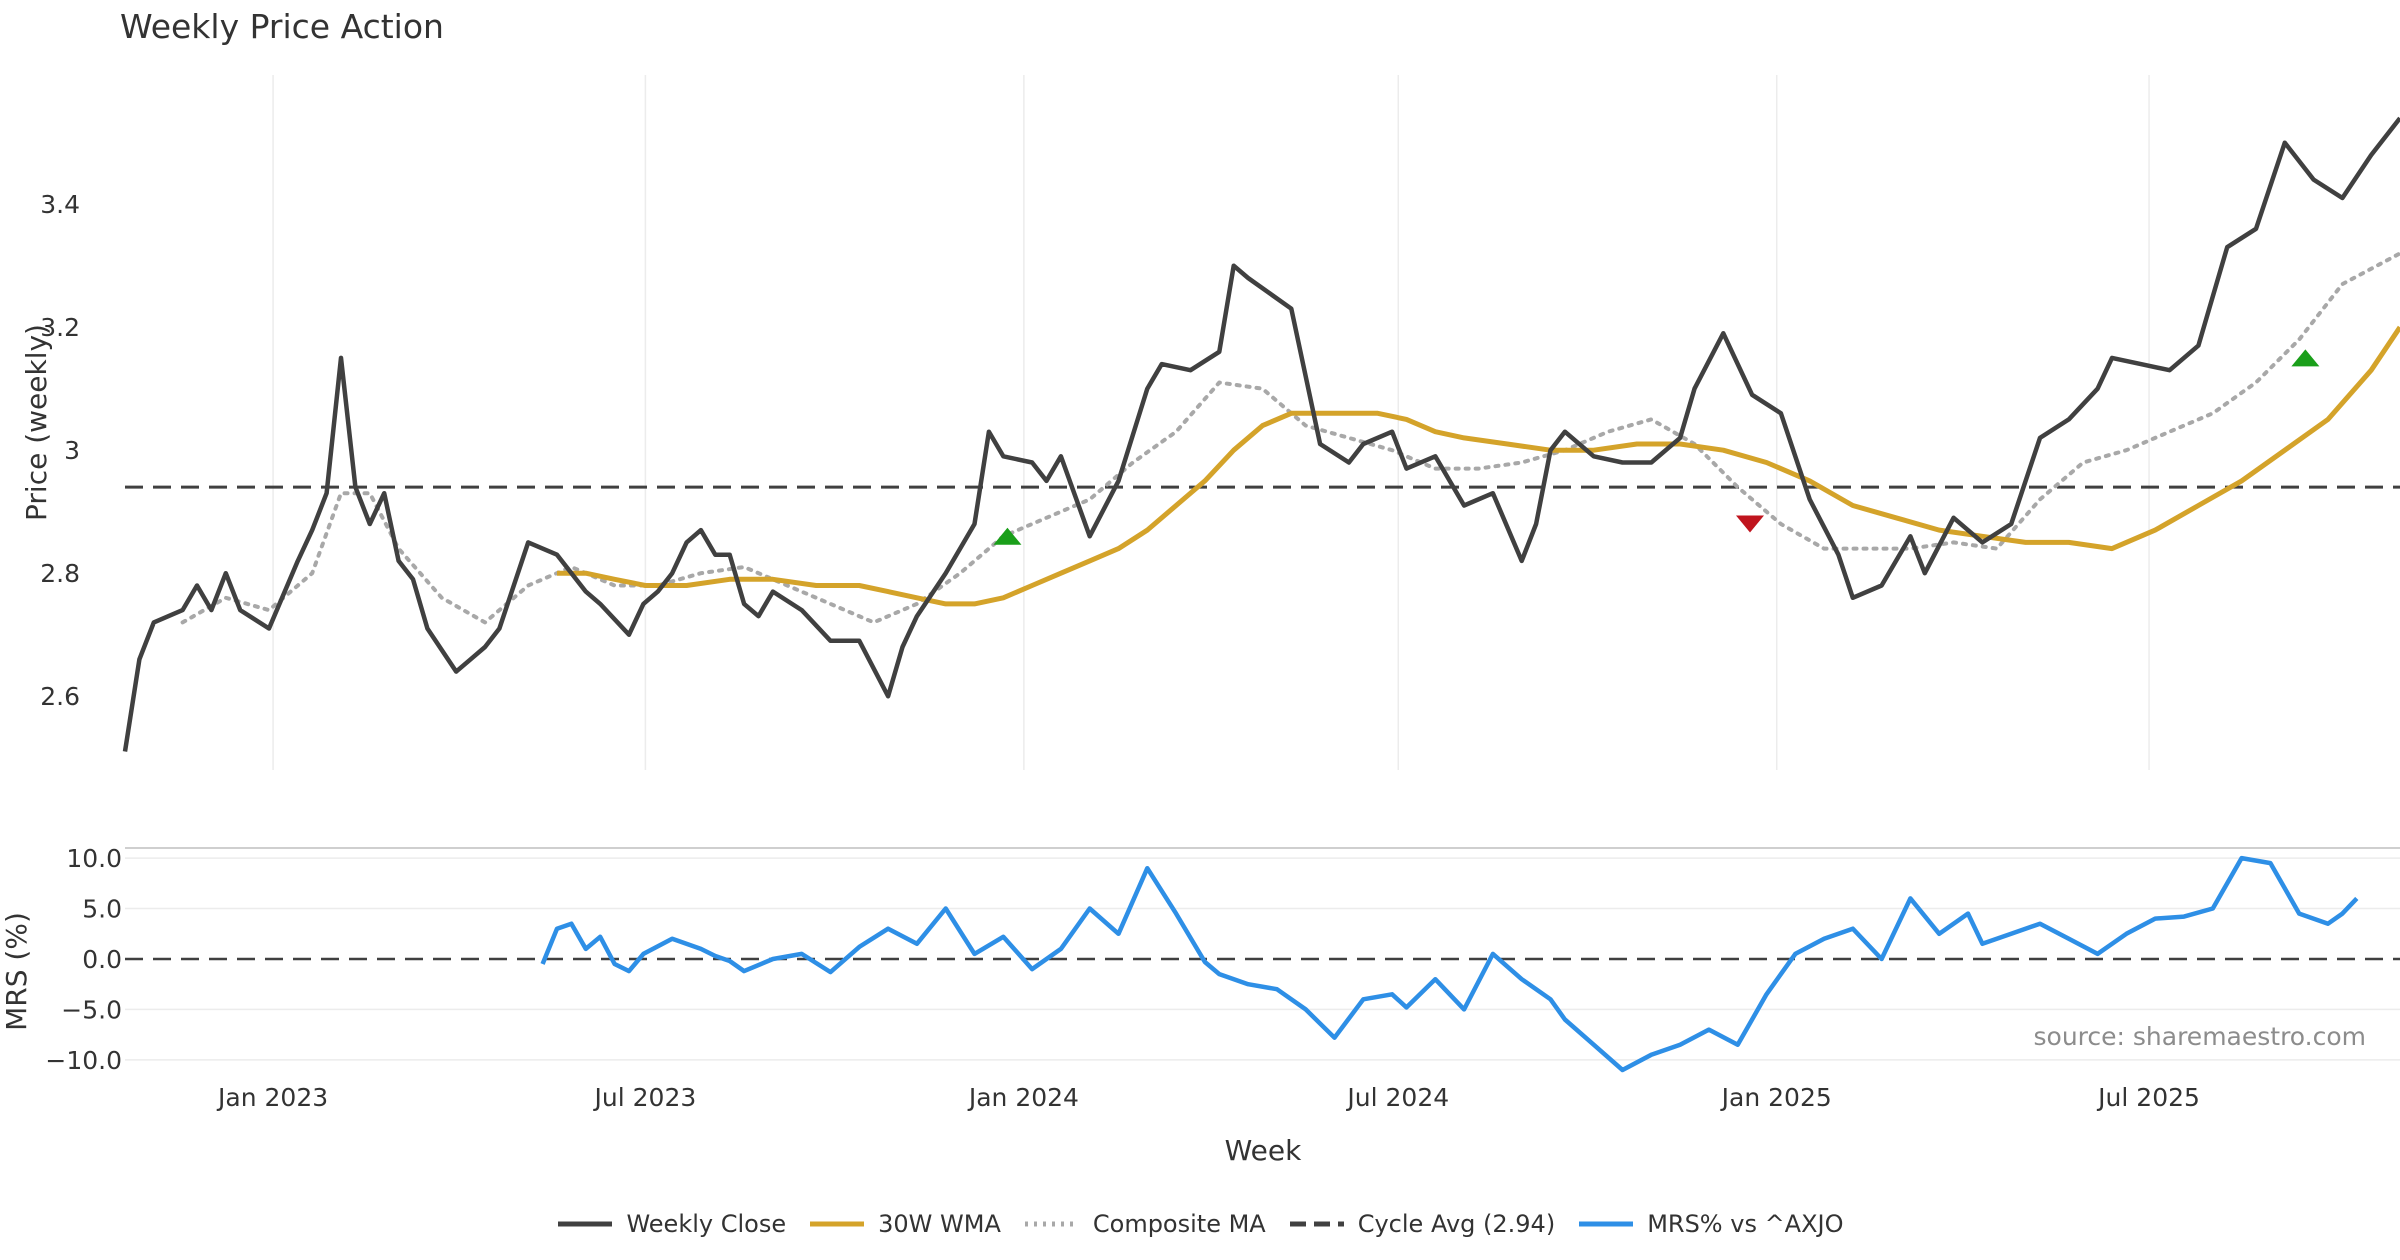 The width and height of the screenshot is (2400, 1260). Describe the element at coordinates (102, 959) in the screenshot. I see `mrs-y-tick-label: 0.0` at that location.